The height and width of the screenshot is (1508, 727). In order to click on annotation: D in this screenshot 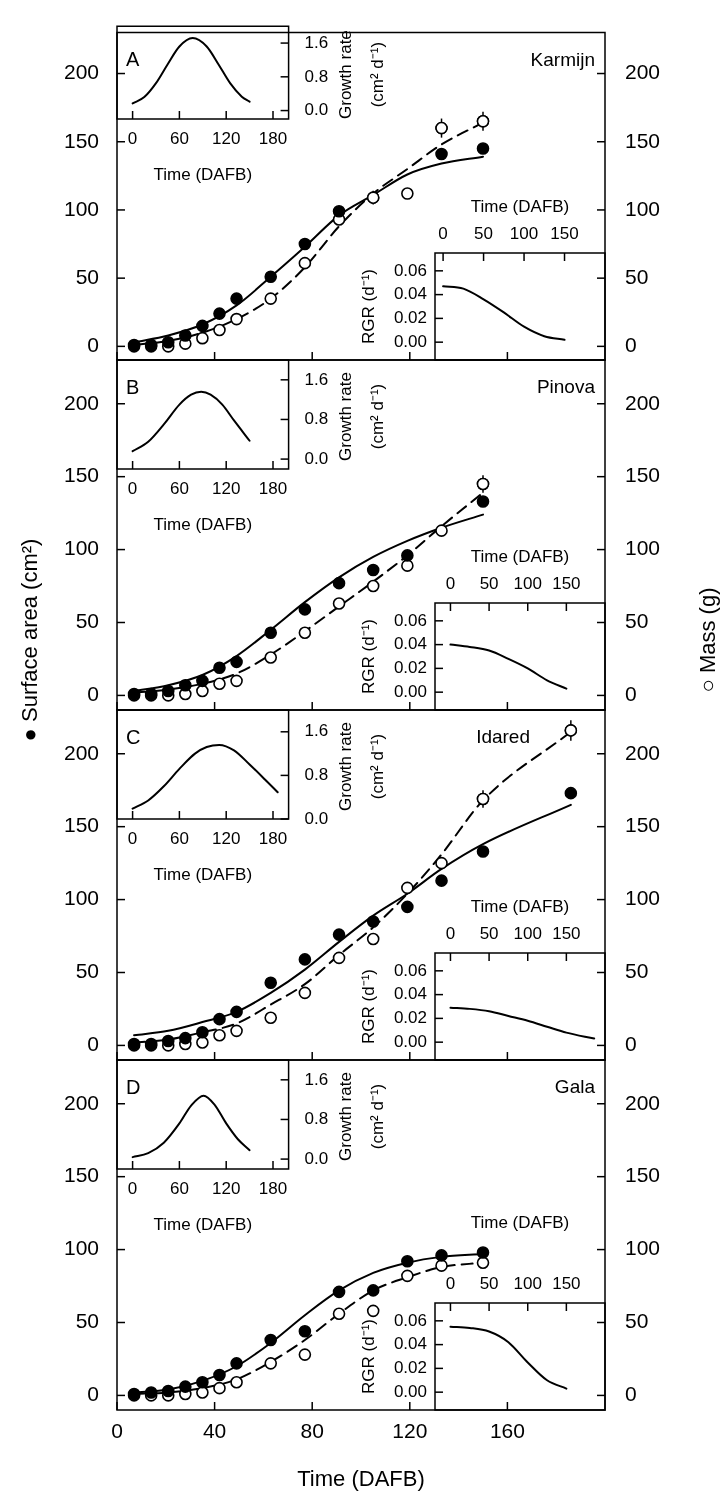, I will do `click(133, 1086)`.